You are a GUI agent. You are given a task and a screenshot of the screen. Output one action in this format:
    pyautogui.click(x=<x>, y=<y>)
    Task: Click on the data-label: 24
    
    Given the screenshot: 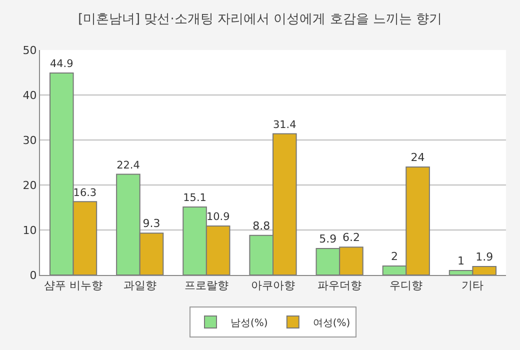 What is the action you would take?
    pyautogui.click(x=417, y=157)
    